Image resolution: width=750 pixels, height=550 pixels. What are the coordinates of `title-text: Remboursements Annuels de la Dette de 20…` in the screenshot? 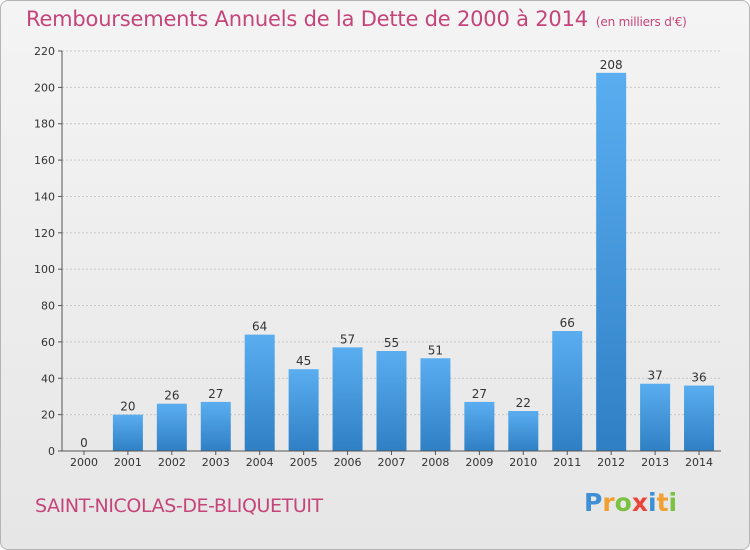 It's located at (307, 19).